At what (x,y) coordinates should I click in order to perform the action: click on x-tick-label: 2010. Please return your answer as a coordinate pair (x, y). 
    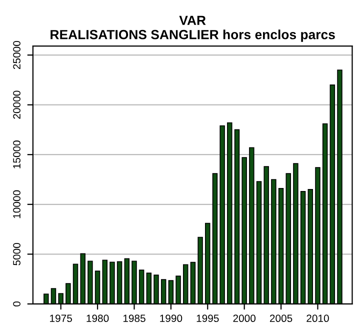
    Looking at the image, I should click on (317, 318).